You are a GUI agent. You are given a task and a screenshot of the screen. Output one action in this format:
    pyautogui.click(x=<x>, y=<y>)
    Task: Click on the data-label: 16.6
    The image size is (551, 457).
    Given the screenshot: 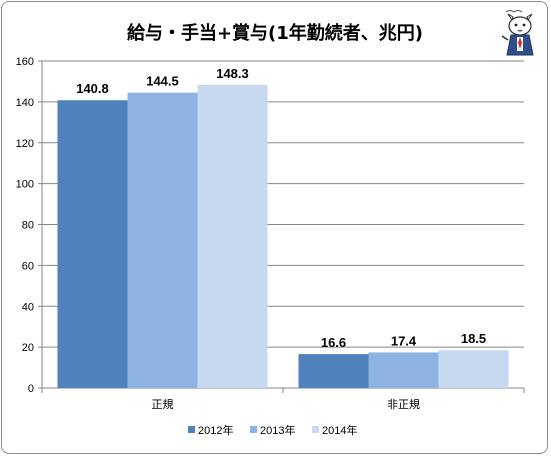 What is the action you would take?
    pyautogui.click(x=333, y=342)
    